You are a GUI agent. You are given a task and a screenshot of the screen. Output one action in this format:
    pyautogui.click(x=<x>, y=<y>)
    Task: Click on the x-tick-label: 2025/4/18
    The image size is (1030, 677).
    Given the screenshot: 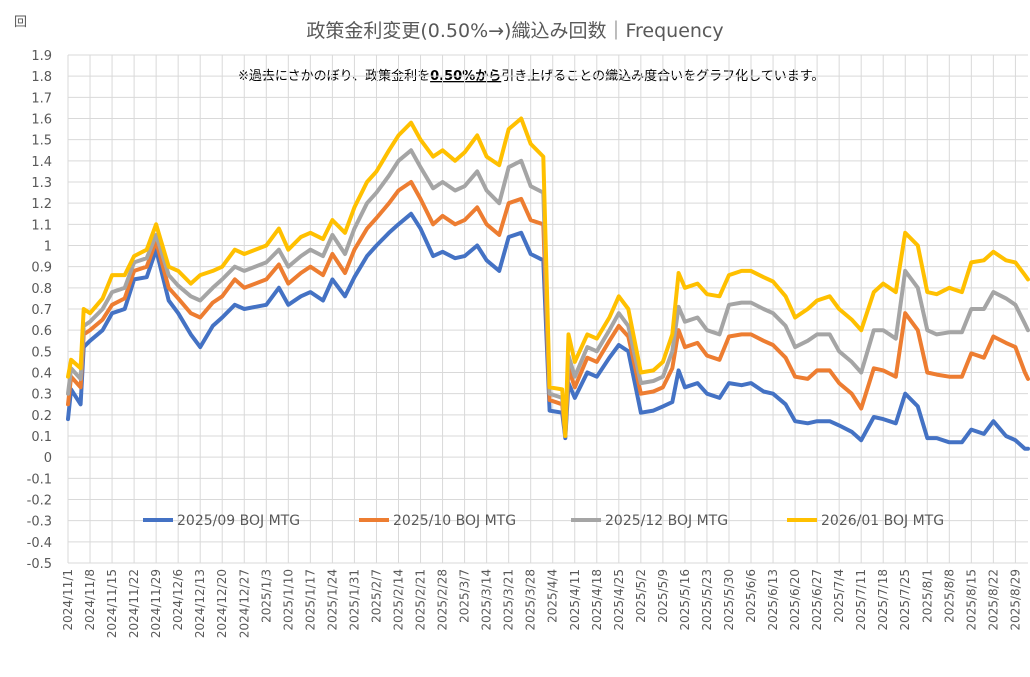 What is the action you would take?
    pyautogui.click(x=597, y=600)
    